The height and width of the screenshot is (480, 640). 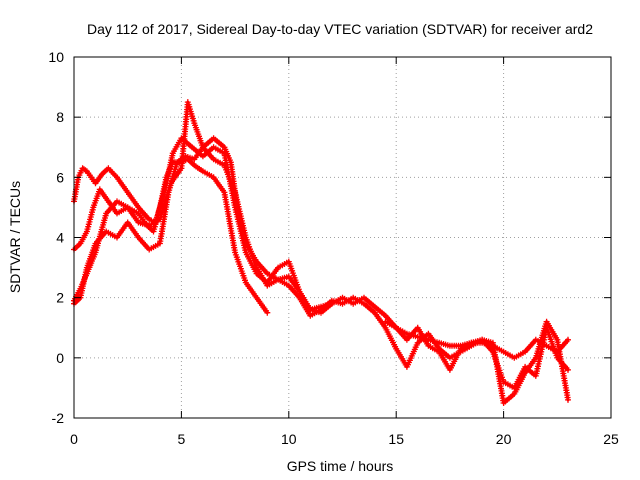 I want to click on y-tick-label: 8, so click(x=60, y=117).